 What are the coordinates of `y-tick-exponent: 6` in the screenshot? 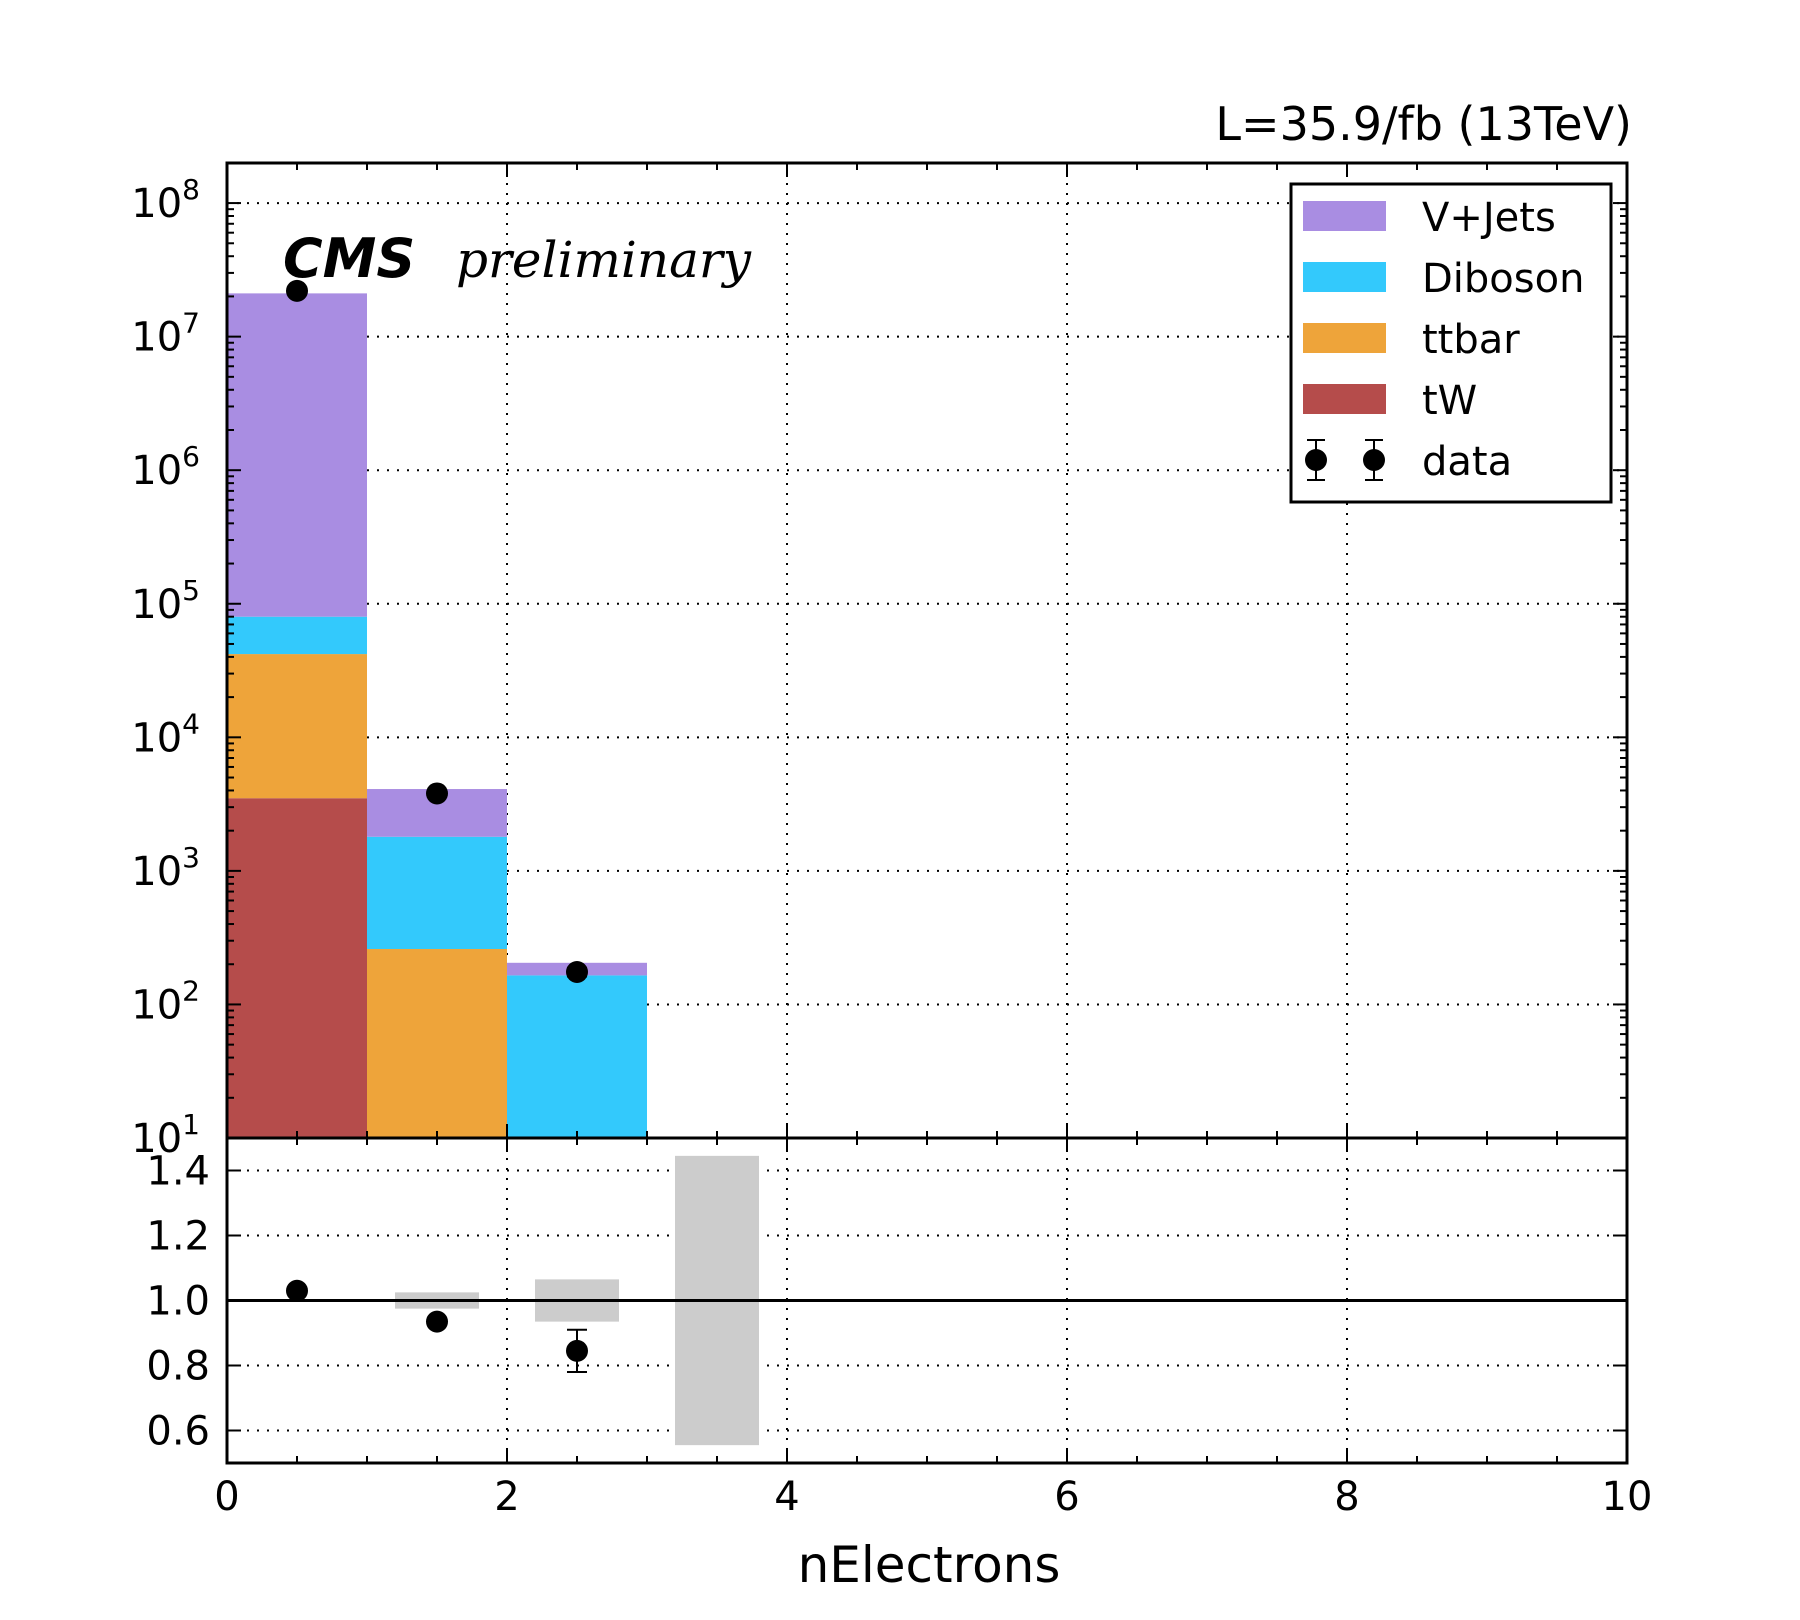 It's located at (191, 456).